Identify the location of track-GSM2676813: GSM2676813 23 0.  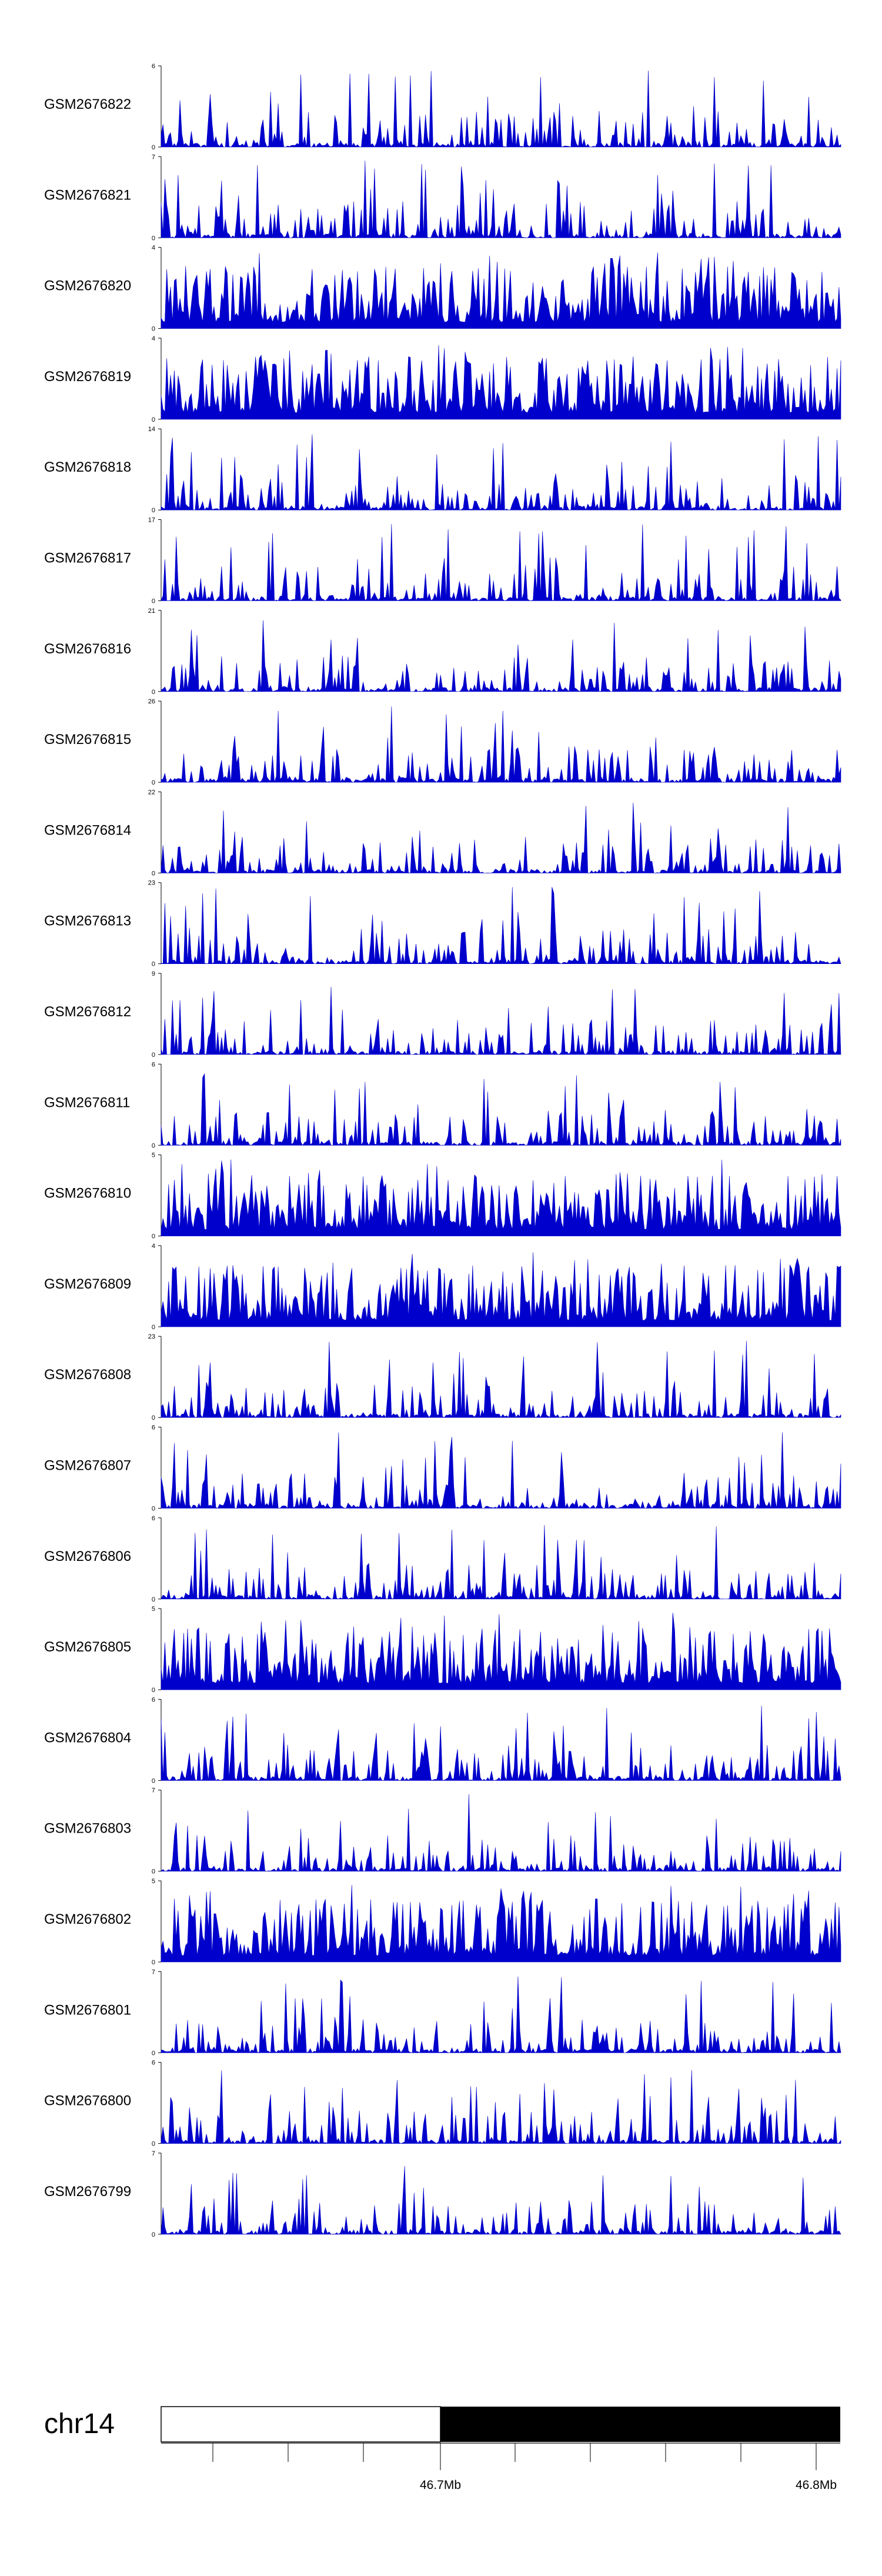
(442, 924).